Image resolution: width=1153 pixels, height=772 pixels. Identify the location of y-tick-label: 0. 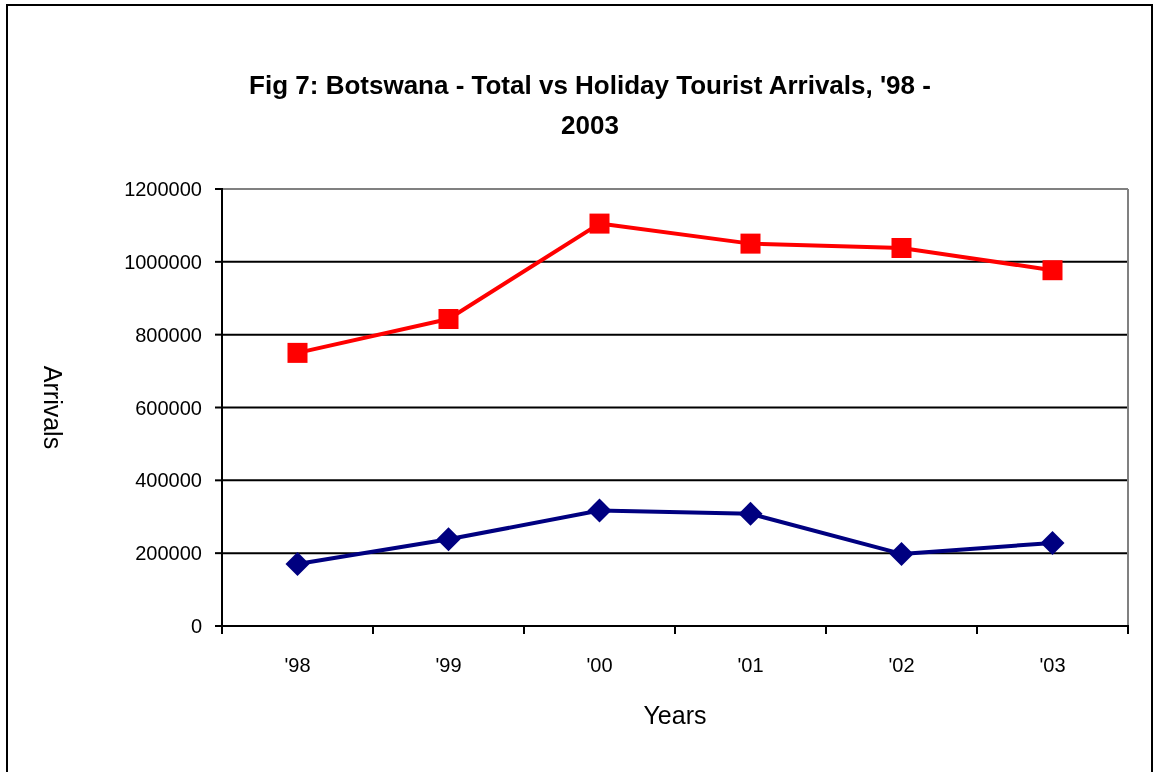
(196, 626).